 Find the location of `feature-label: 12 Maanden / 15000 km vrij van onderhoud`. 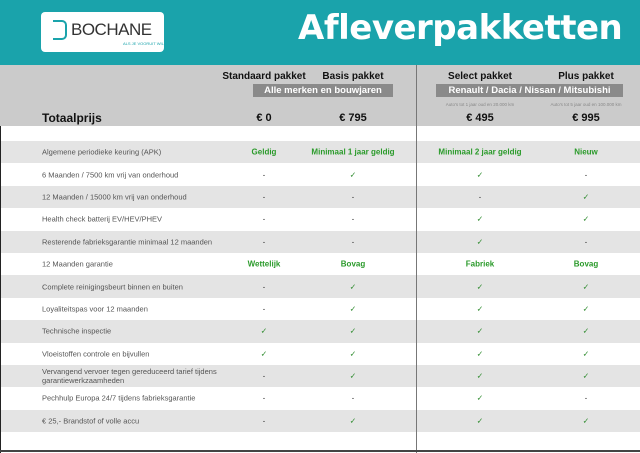

feature-label: 12 Maanden / 15000 km vrij van onderhoud is located at coordinates (114, 197).